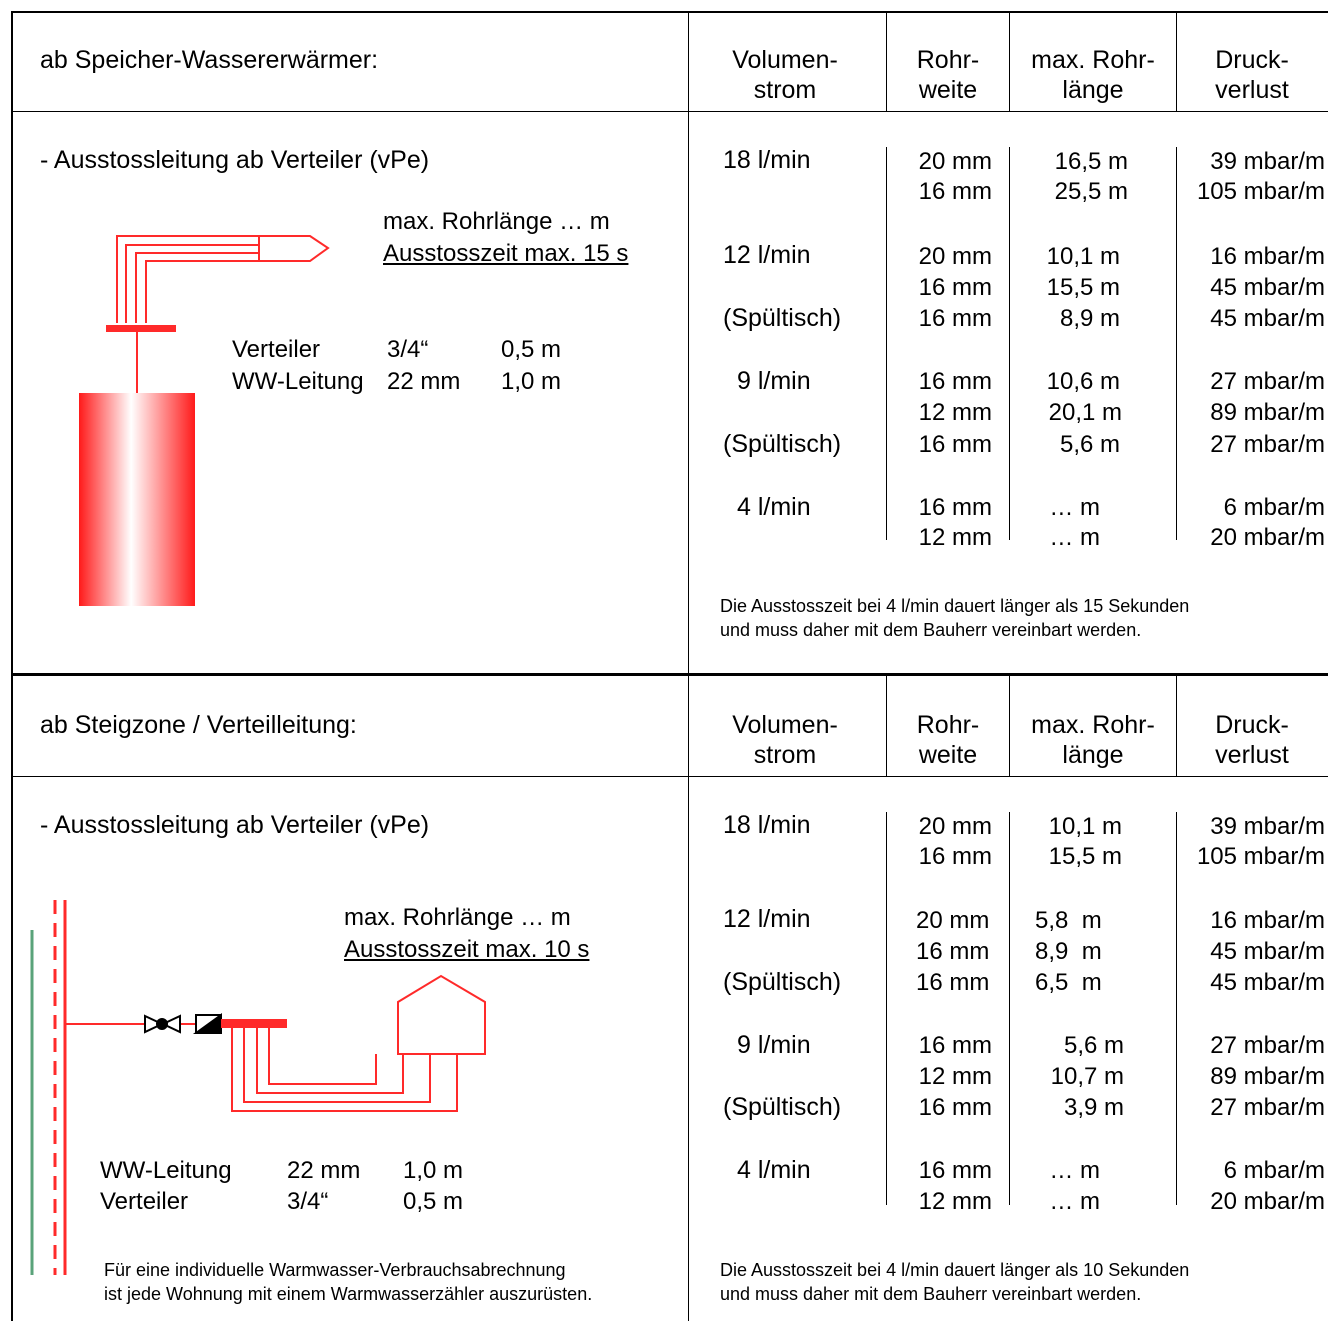 This screenshot has height=1321, width=1328. I want to click on table-cell-laenge: 10,7 m, so click(1087, 1076).